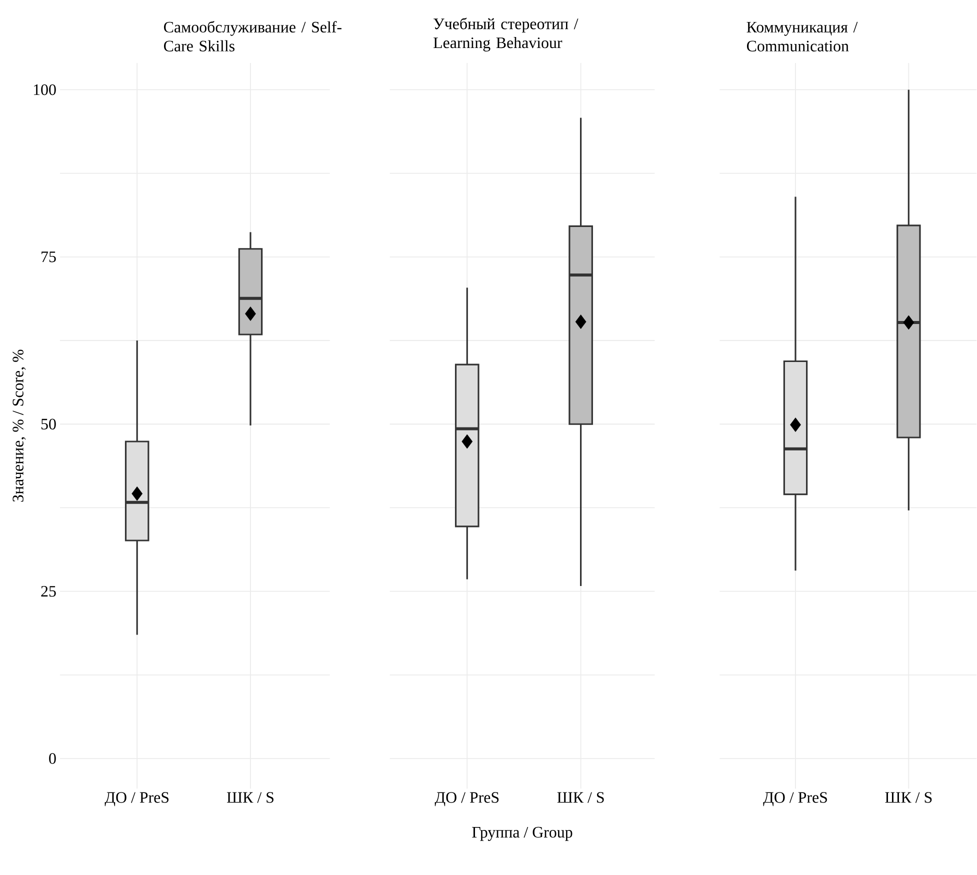 This screenshot has height=875, width=977. What do you see at coordinates (49, 257) in the screenshot?
I see `y-tick-label: 75` at bounding box center [49, 257].